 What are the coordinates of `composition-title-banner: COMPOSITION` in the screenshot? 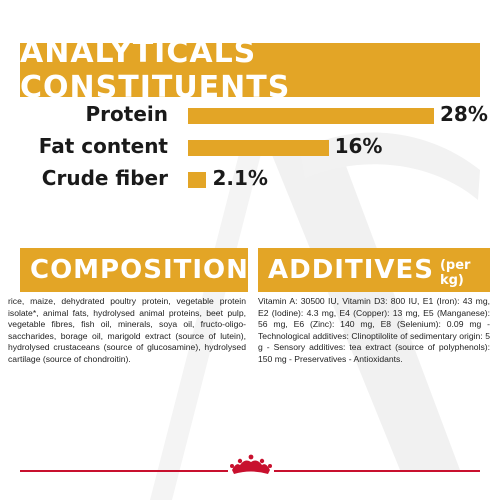 It's located at (134, 270).